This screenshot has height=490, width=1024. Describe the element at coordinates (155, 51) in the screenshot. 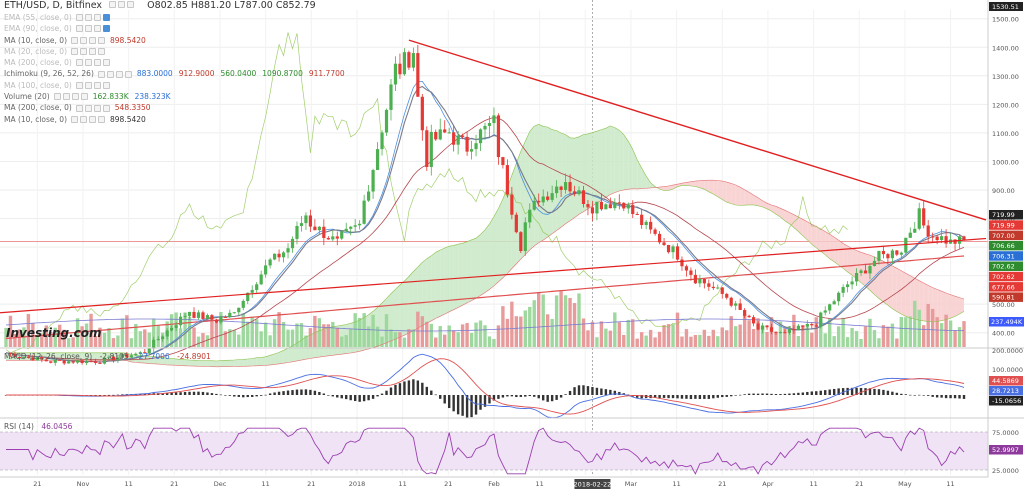

I see `indicator-row: MA (20, close, 0)` at that location.